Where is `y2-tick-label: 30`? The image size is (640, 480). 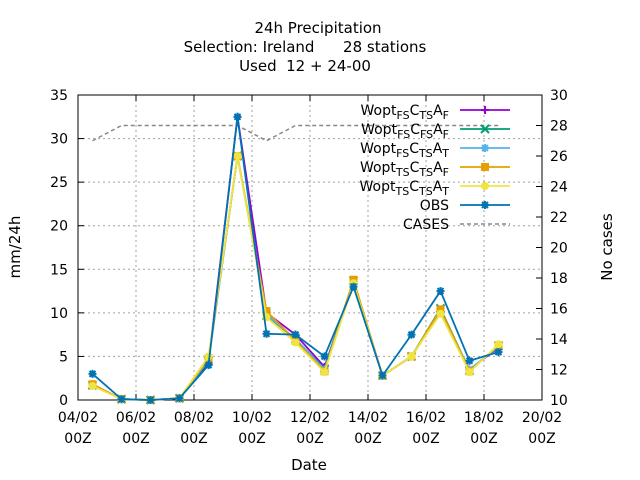
y2-tick-label: 30 is located at coordinates (559, 96).